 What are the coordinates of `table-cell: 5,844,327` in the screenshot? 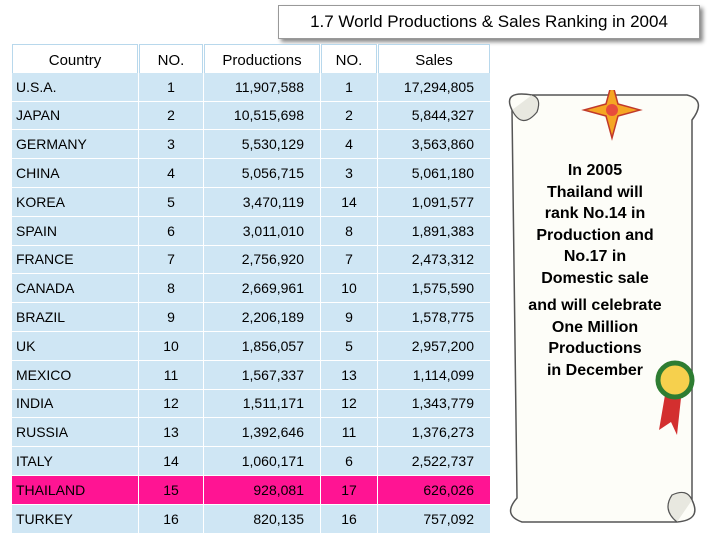 It's located at (434, 115).